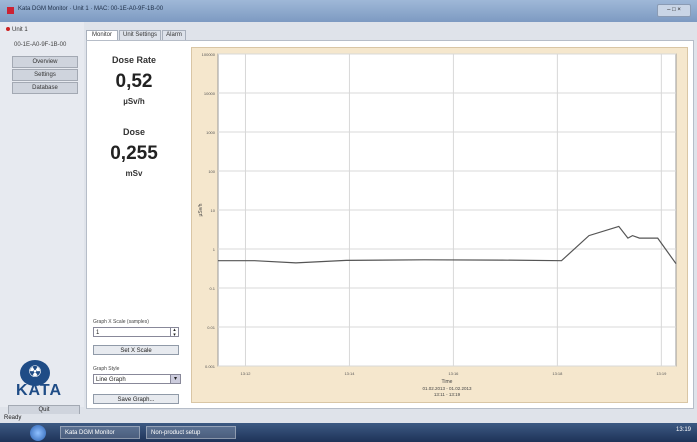  What do you see at coordinates (136, 350) in the screenshot?
I see `set-x-scale-button: Set X Scale` at bounding box center [136, 350].